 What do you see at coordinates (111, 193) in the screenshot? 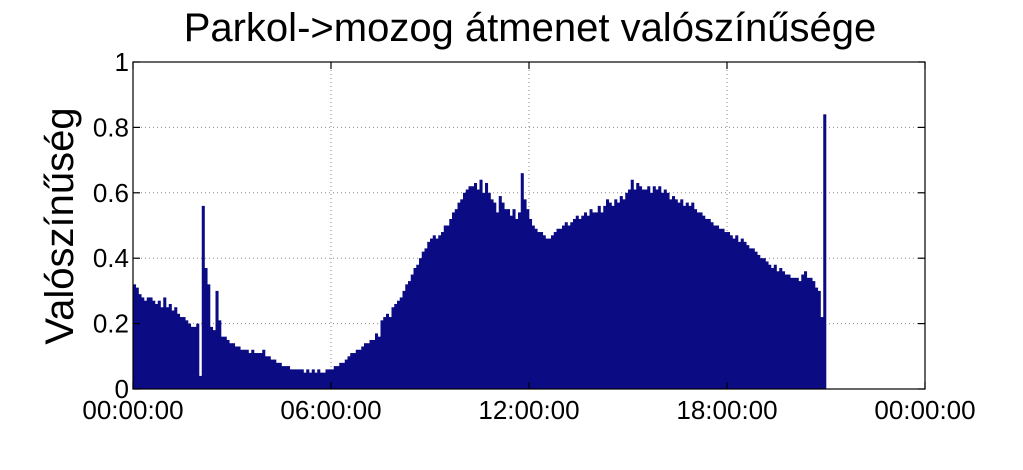
I see `y-tick-label: 0.6` at bounding box center [111, 193].